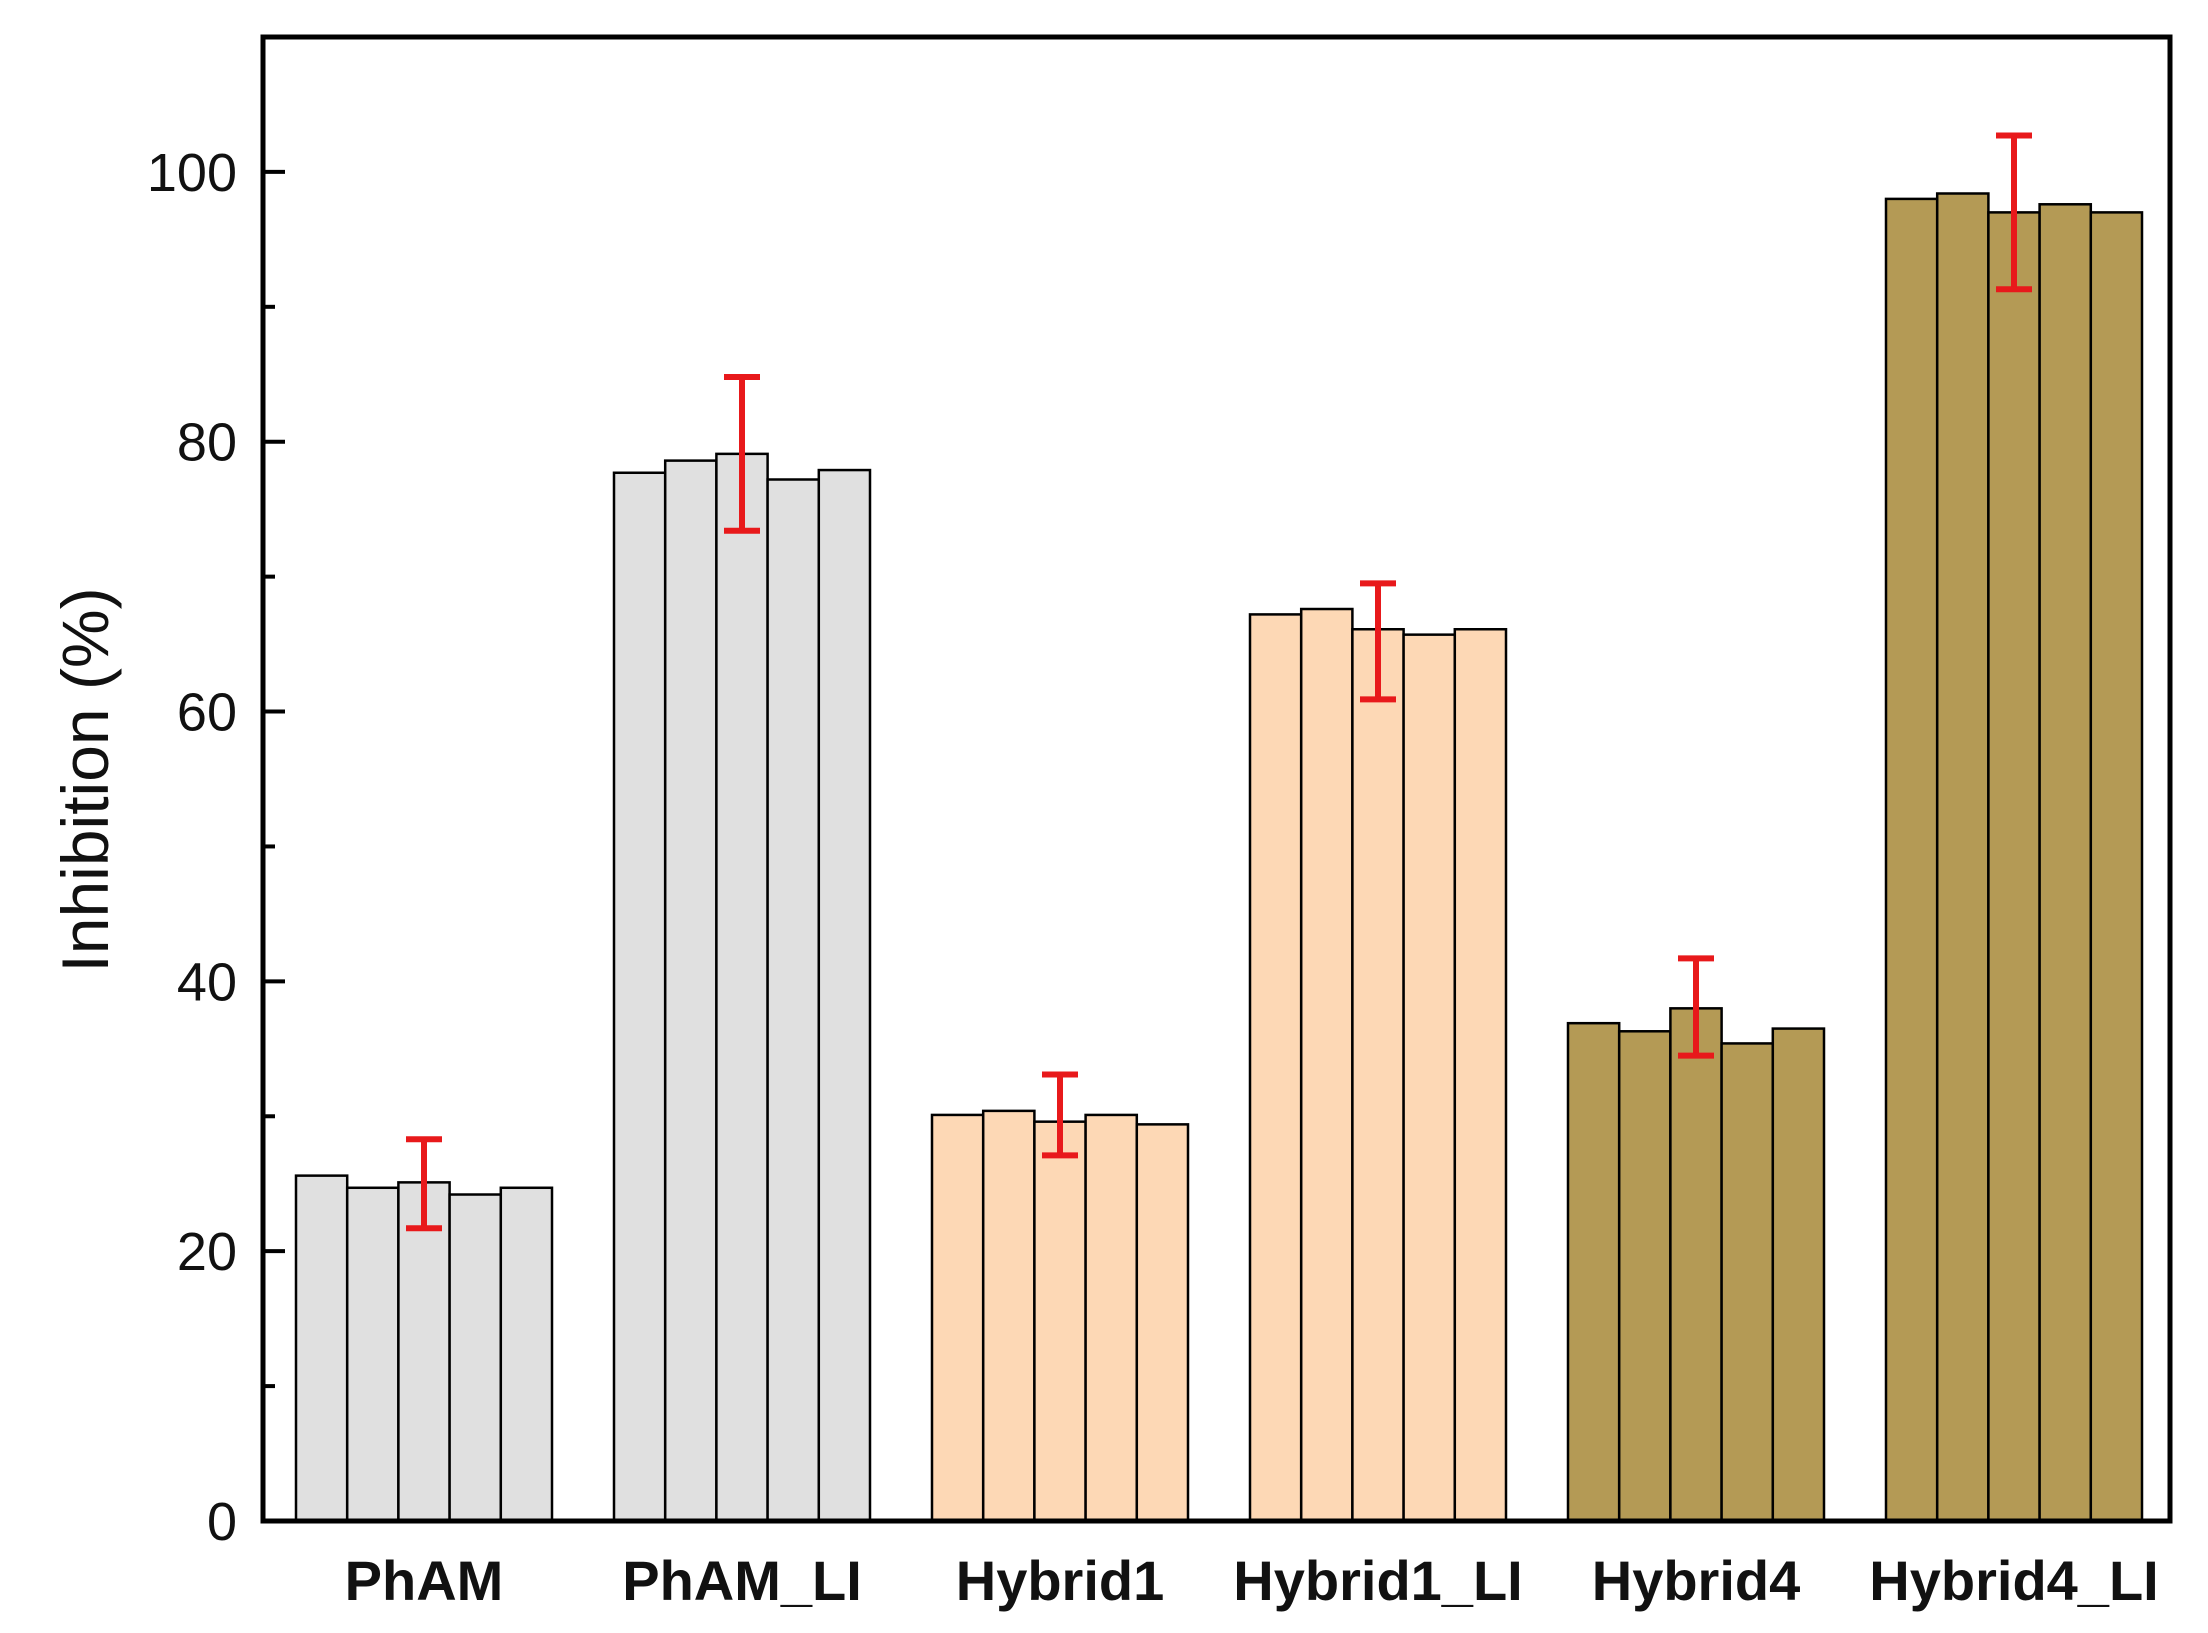  Describe the element at coordinates (192, 173) in the screenshot. I see `y-tick-label: 100` at that location.